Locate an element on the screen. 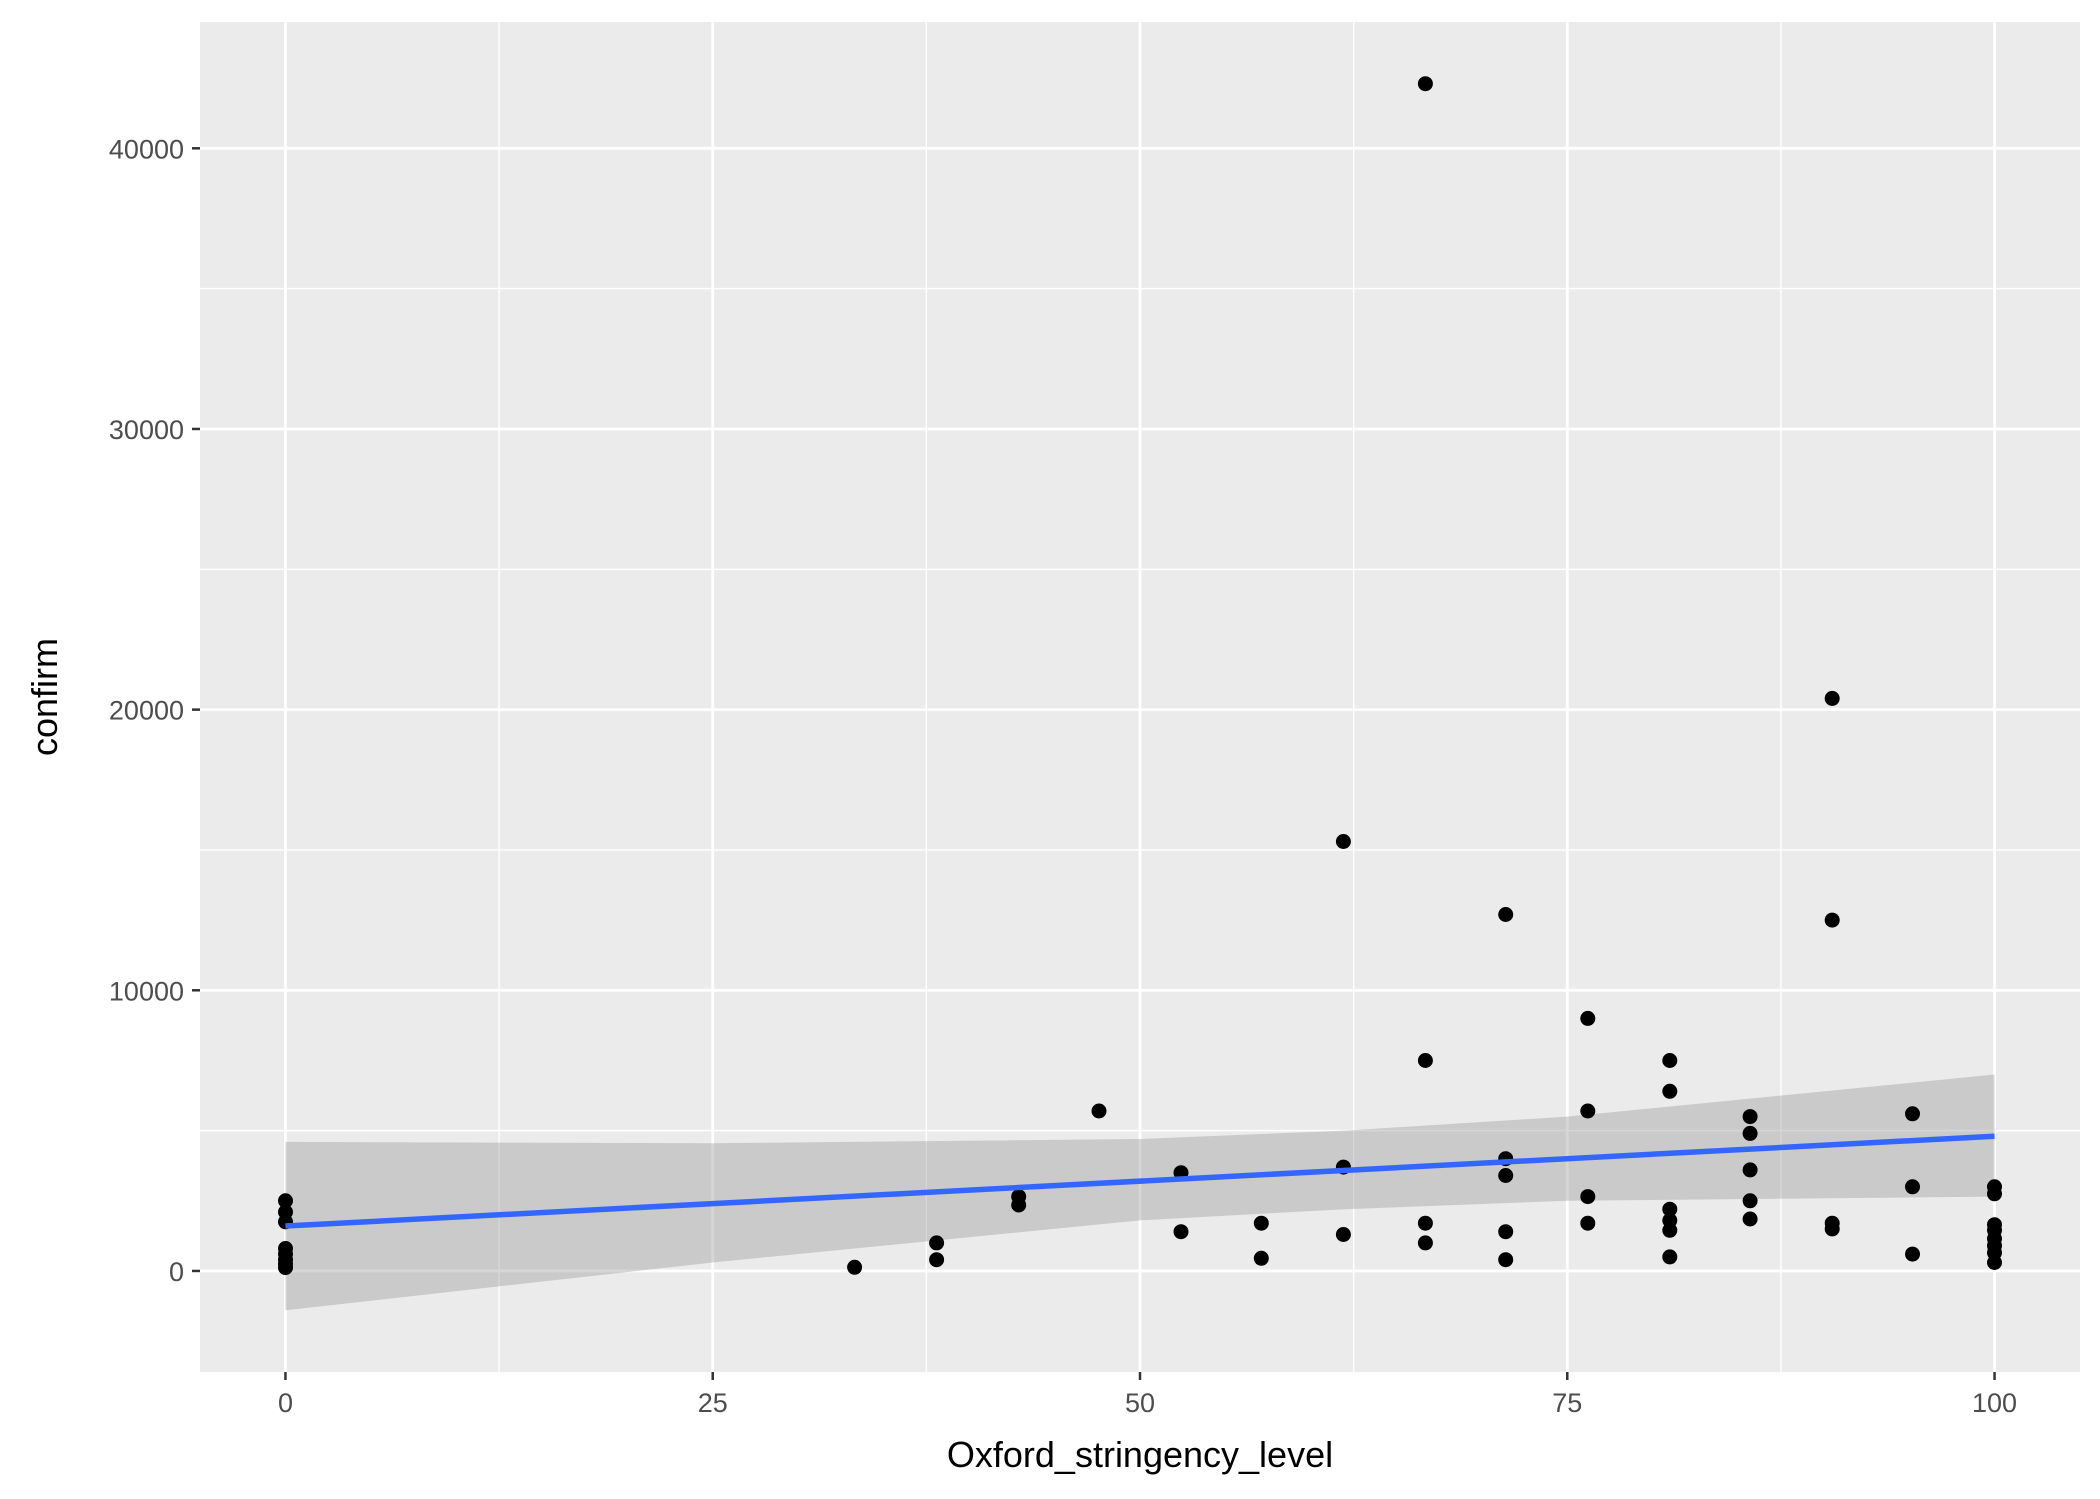 The image size is (2100, 1499). y-axis-title: confirm is located at coordinates (44, 697).